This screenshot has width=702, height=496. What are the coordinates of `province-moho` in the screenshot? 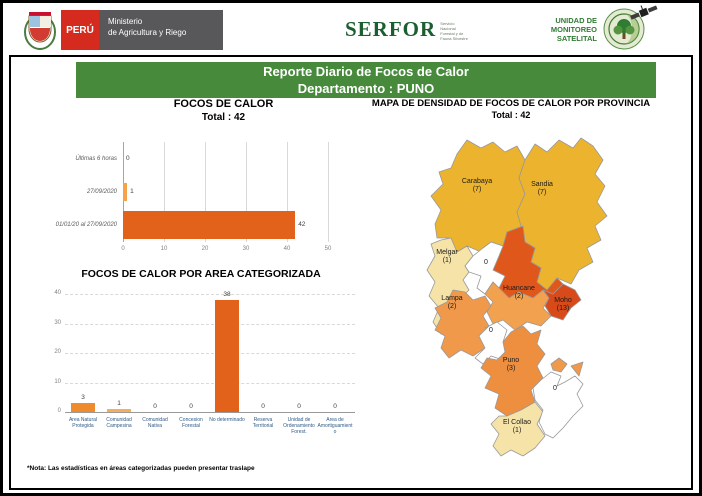 It's located at (562, 302).